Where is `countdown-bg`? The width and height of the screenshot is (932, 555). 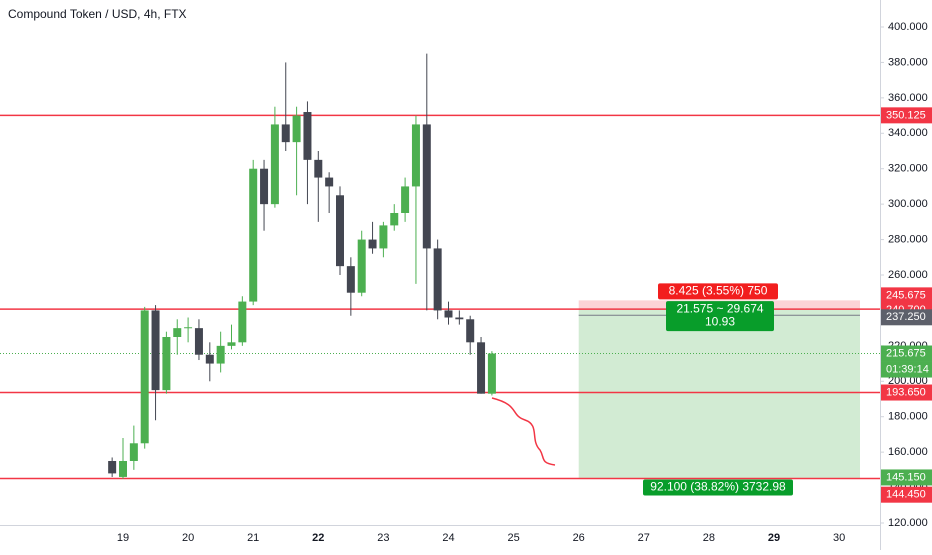 countdown-bg is located at coordinates (906, 369).